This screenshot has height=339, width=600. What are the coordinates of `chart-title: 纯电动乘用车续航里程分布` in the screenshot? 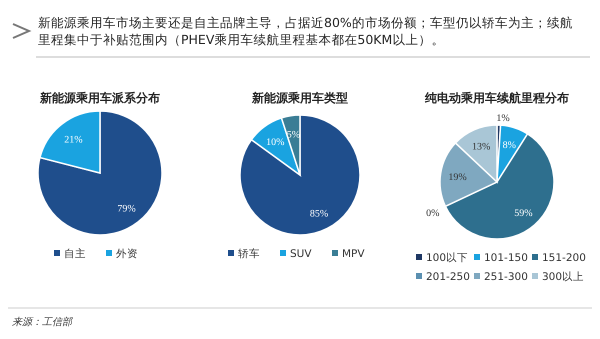 It's located at (496, 98).